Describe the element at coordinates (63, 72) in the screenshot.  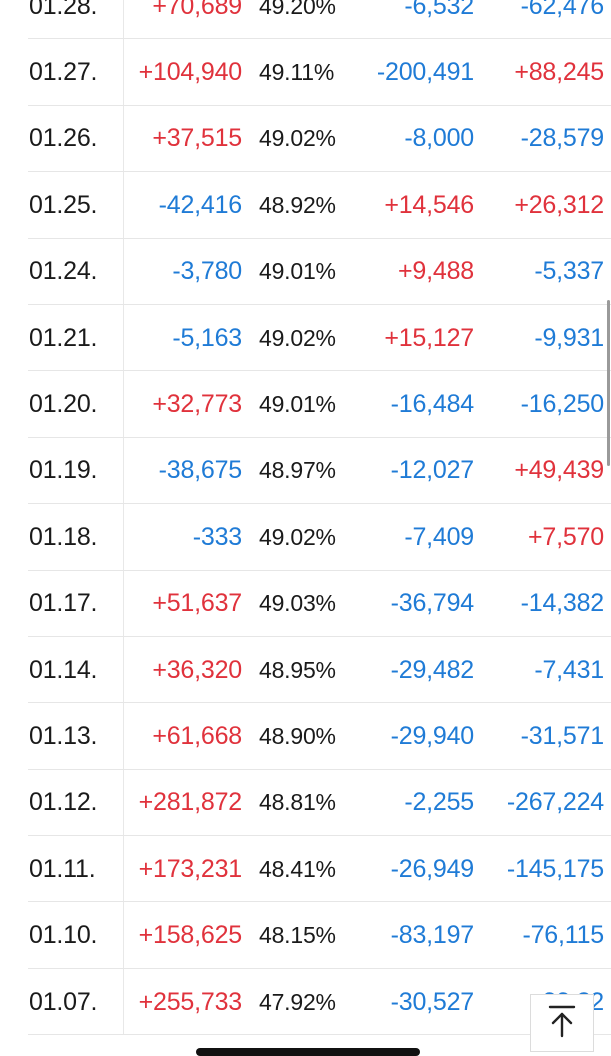
I see `date-cell: 01.27.` at that location.